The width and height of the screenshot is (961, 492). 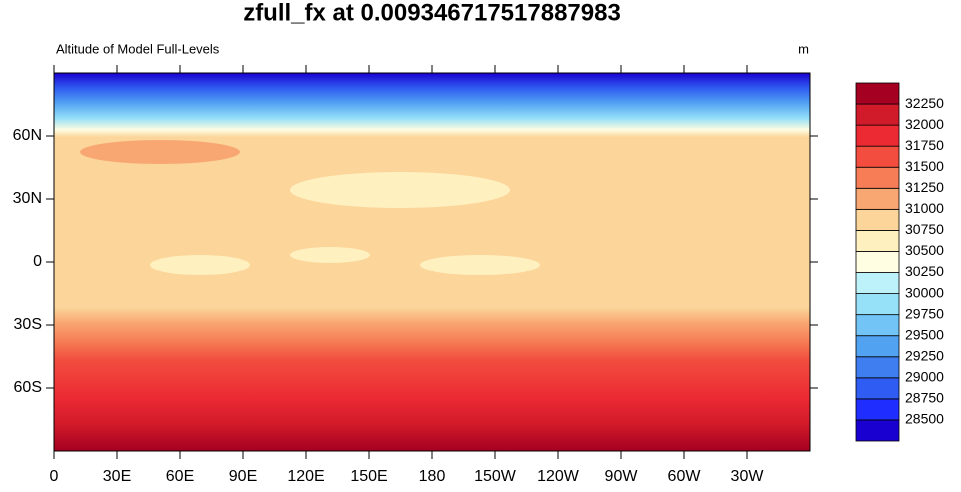 I want to click on lon-label: 90W, so click(x=622, y=476).